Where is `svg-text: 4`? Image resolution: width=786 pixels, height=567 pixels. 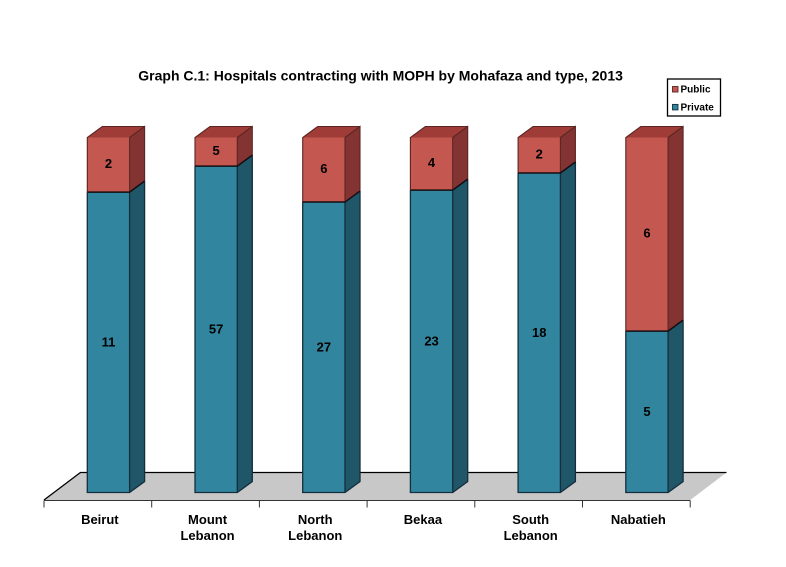 svg-text: 4 is located at coordinates (432, 162).